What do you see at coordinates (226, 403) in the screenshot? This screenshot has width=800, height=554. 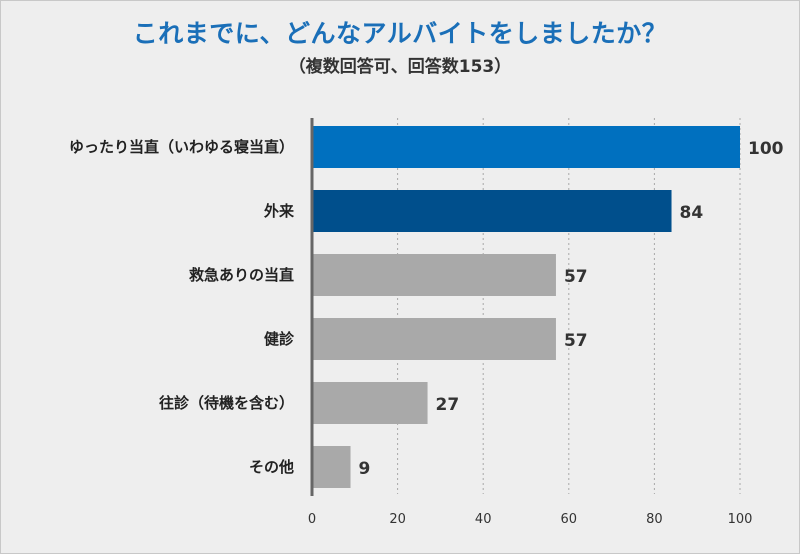 I see `category-label: 往診（待機を含む）` at bounding box center [226, 403].